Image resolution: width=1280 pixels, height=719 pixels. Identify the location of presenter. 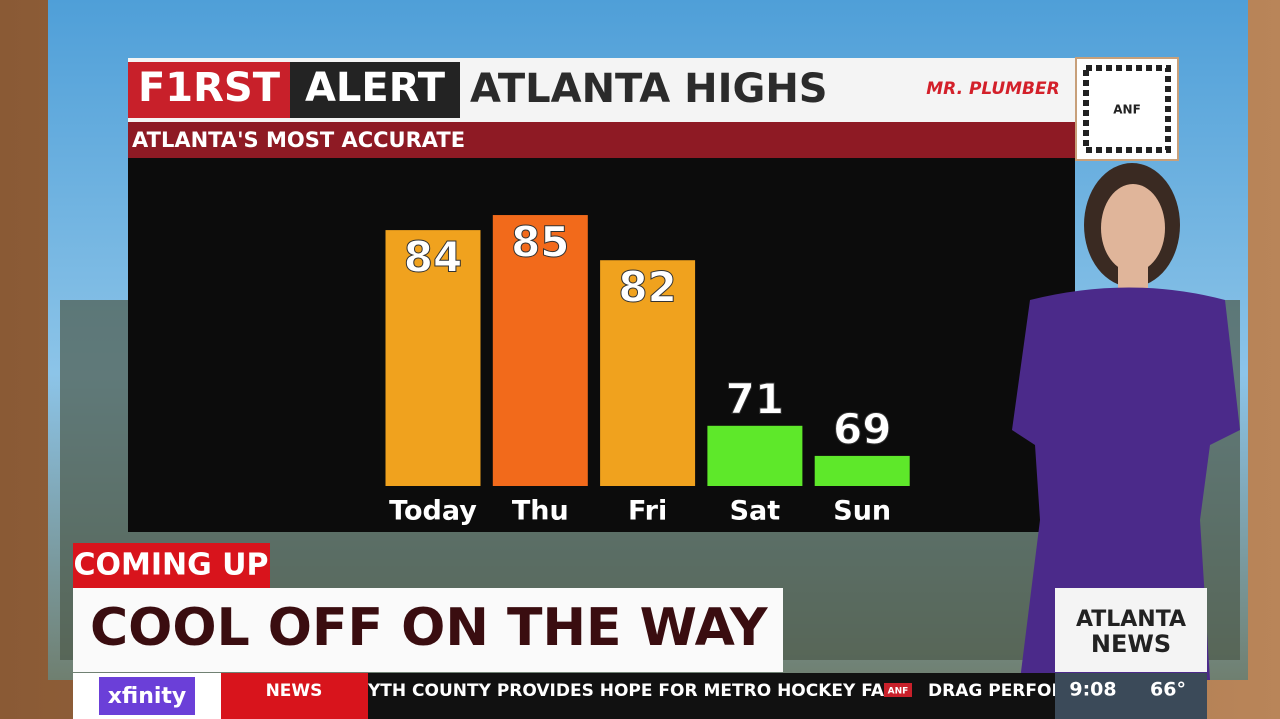
(1126, 421).